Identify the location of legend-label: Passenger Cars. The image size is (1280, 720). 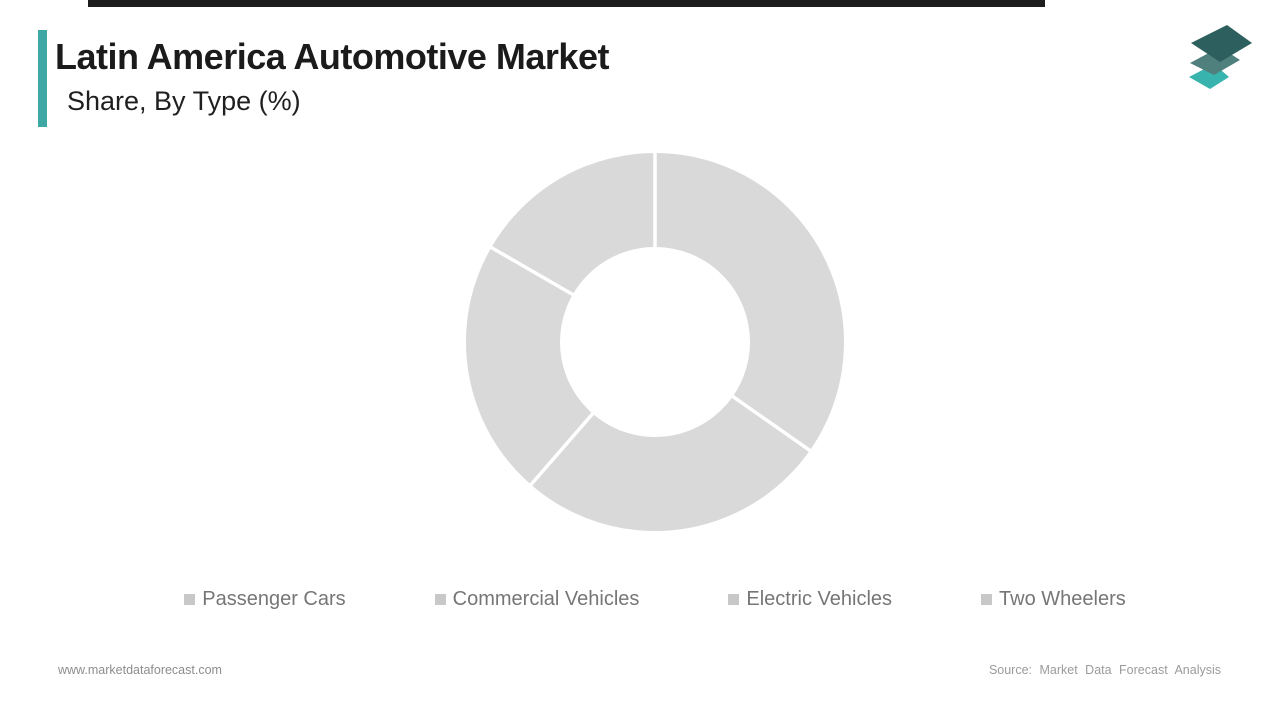
(274, 599).